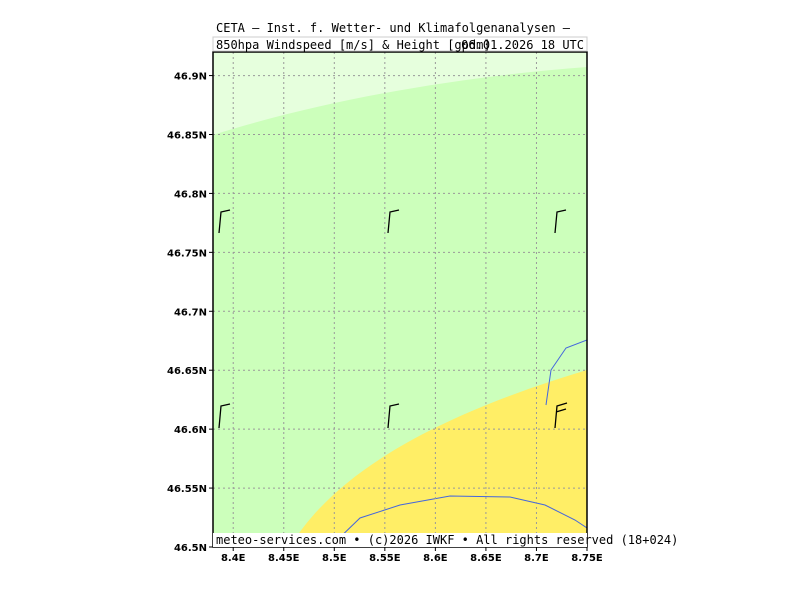 The width and height of the screenshot is (800, 605). Describe the element at coordinates (400, 540) in the screenshot. I see `footer-box` at that location.